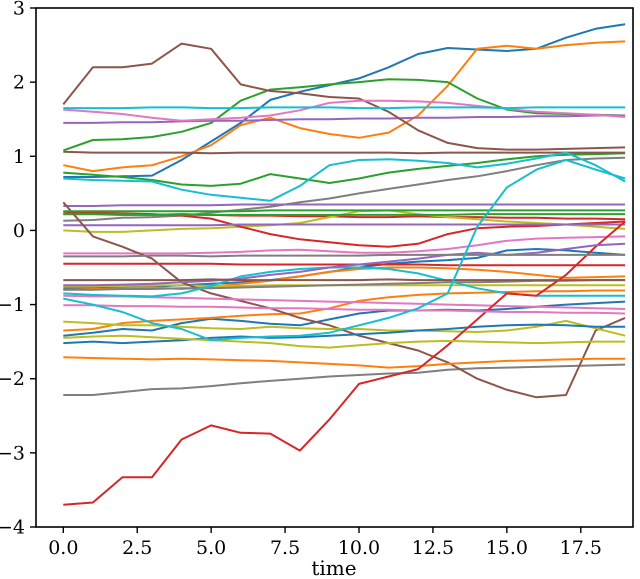 The height and width of the screenshot is (579, 640). What do you see at coordinates (19, 157) in the screenshot?
I see `y-tick-label: 1` at bounding box center [19, 157].